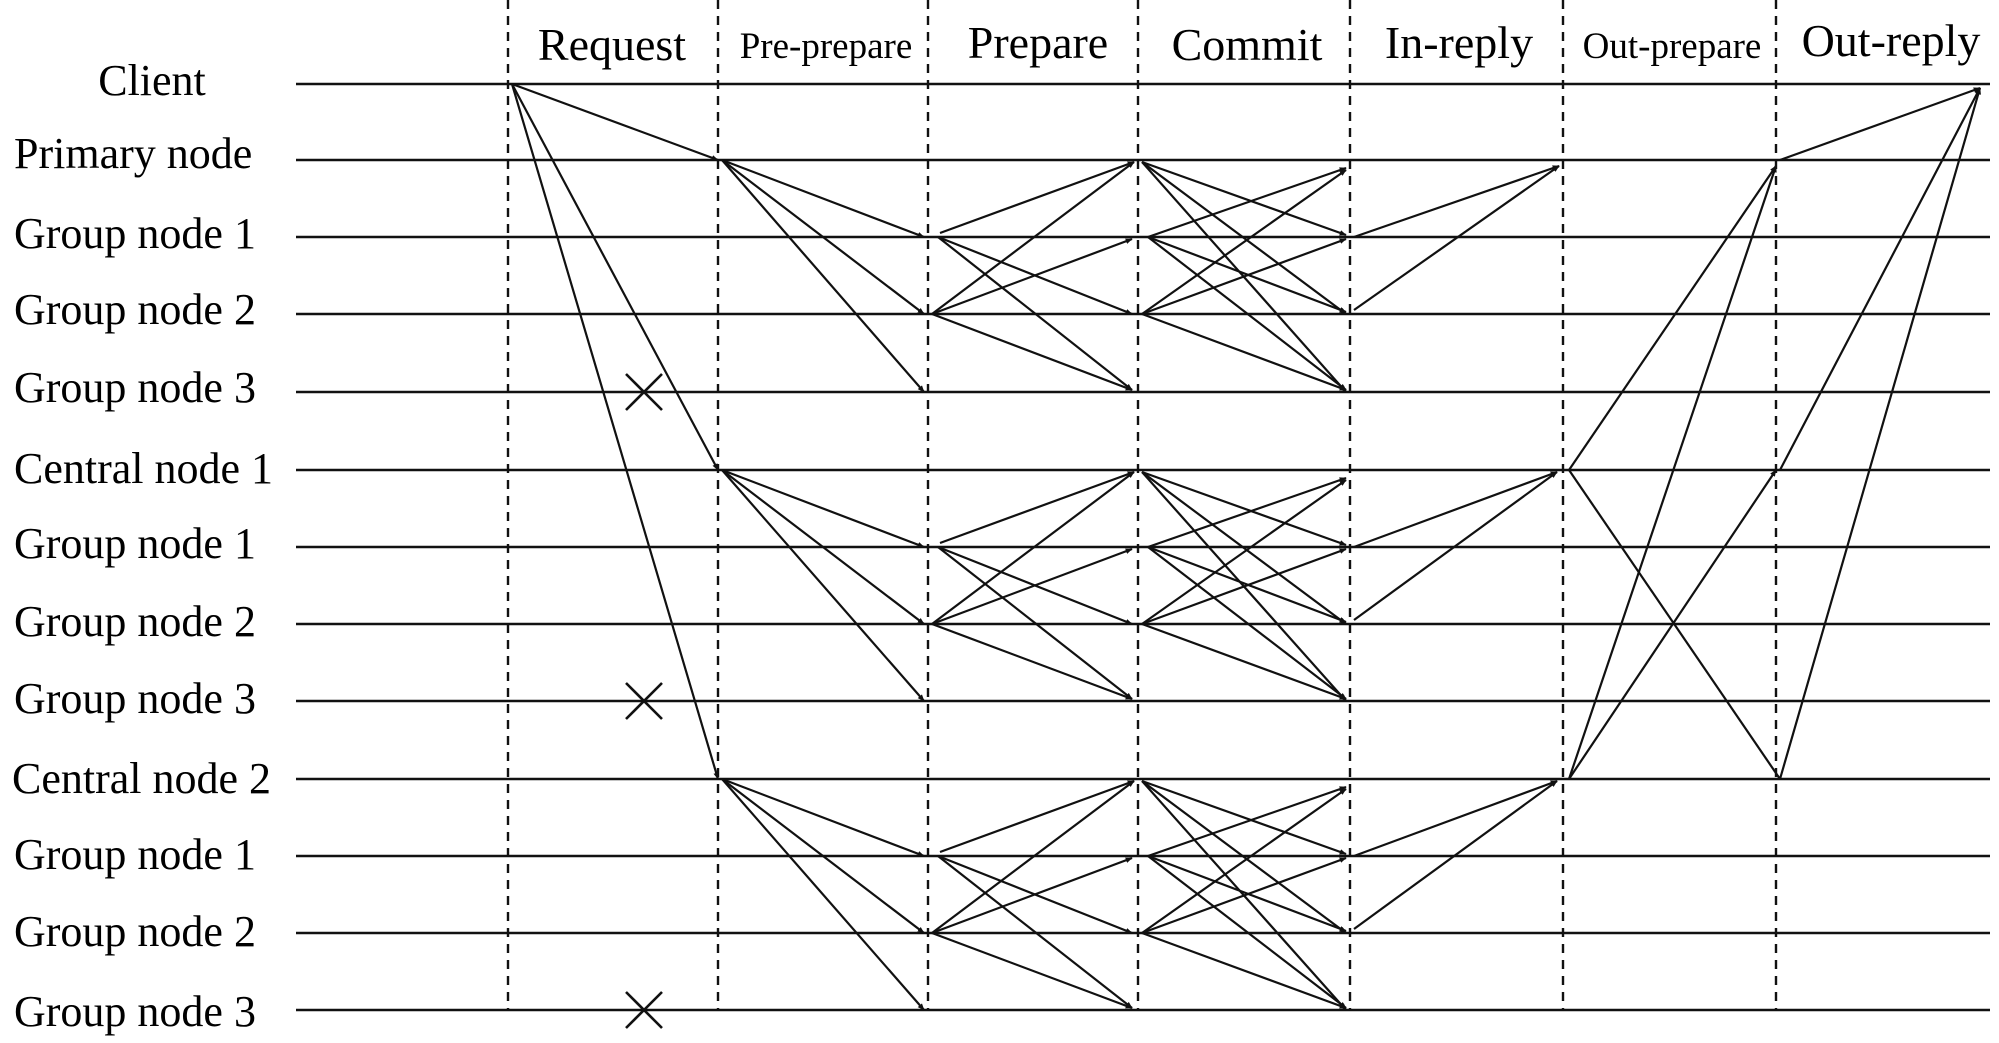 This screenshot has height=1043, width=1999. I want to click on failure-markers, so click(644, 701).